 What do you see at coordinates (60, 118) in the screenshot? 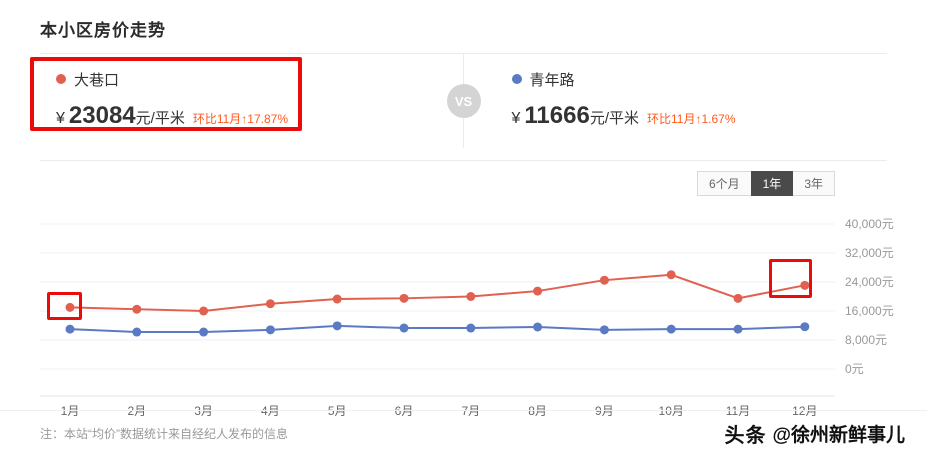
I see `currency-symbol-left: ¥` at bounding box center [60, 118].